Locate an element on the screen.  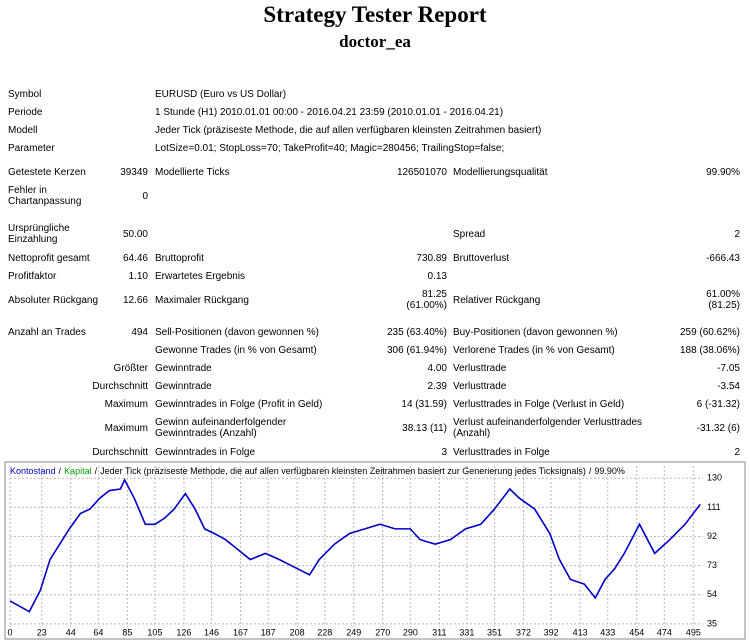
stat-label: Spread is located at coordinates (469, 234).